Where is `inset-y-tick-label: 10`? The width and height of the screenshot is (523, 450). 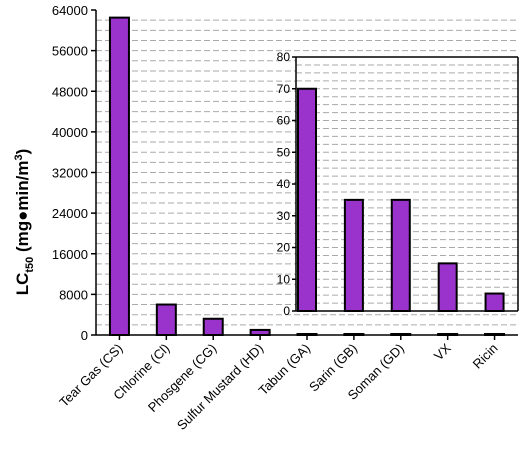
inset-y-tick-label: 10 is located at coordinates (284, 279).